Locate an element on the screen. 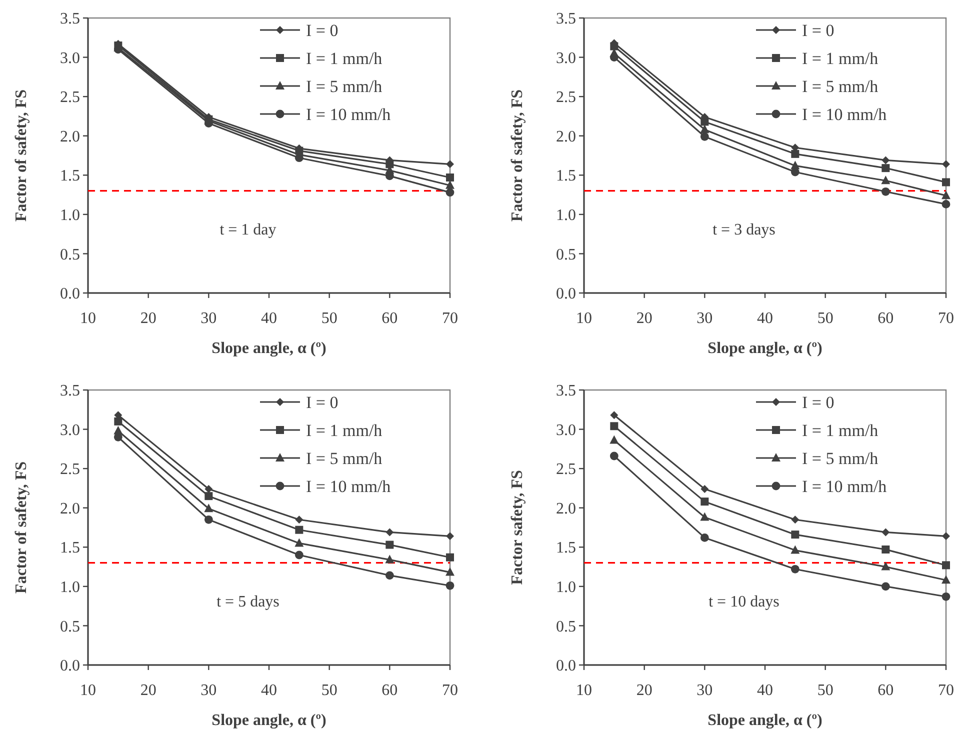 Image resolution: width=960 pixels, height=733 pixels. annotation: t = 10 days is located at coordinates (744, 601).